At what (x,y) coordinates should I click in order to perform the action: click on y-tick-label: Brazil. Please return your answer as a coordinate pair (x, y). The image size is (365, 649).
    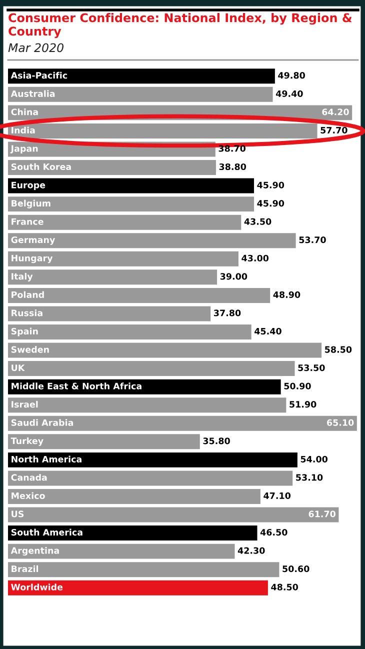
    Looking at the image, I should click on (25, 568).